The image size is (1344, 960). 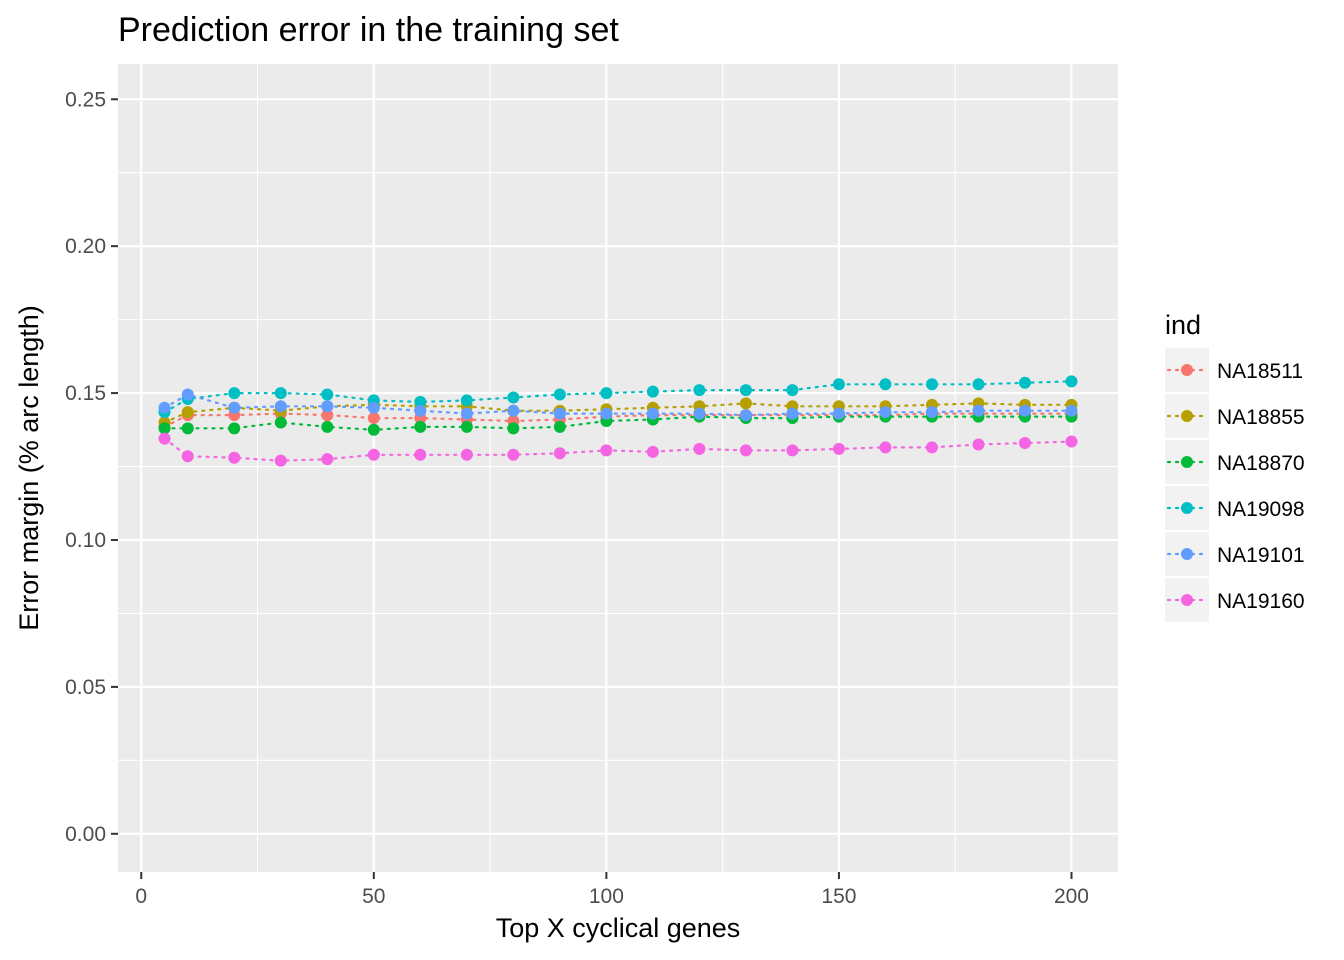 What do you see at coordinates (606, 896) in the screenshot?
I see `x-tick-label: 100` at bounding box center [606, 896].